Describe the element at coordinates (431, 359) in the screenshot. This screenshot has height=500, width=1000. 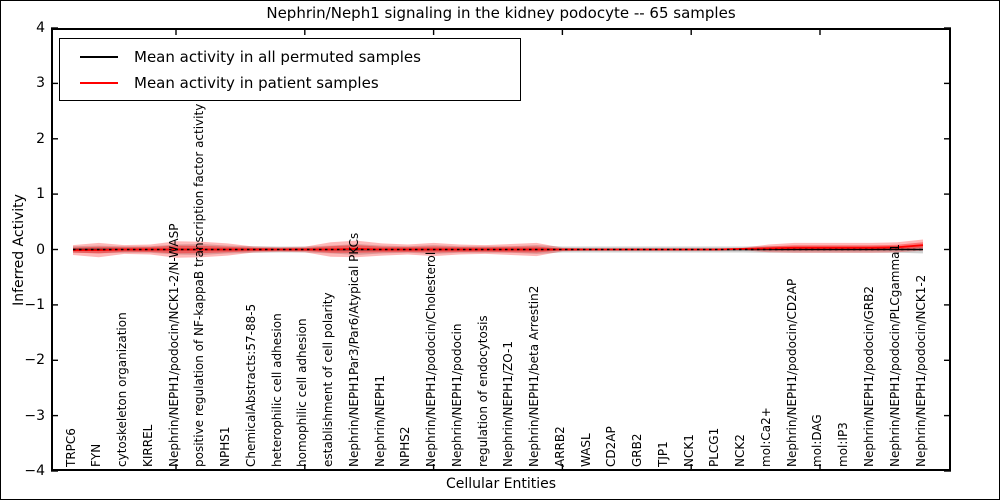
I see `x-tick-label: Nephrin/NEPH1/podocin/Cholesterol` at that location.